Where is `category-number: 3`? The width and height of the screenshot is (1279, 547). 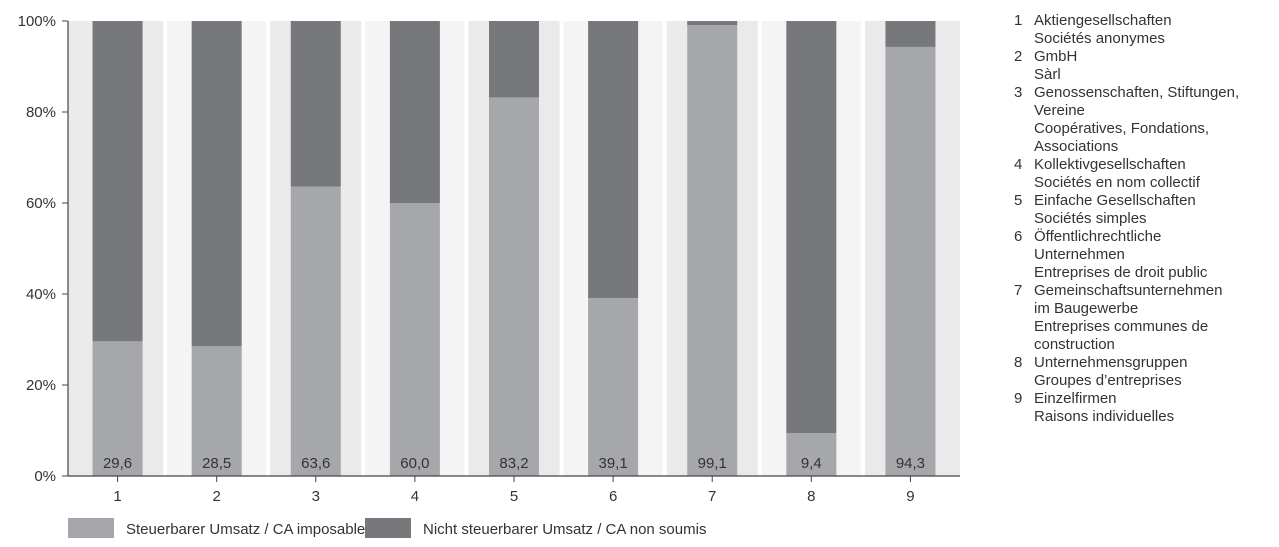 category-number: 3 is located at coordinates (1018, 92).